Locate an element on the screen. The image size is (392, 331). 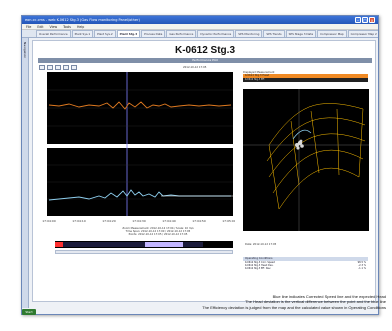
tab-10: Compressor Map is located at coordinates (332, 33).